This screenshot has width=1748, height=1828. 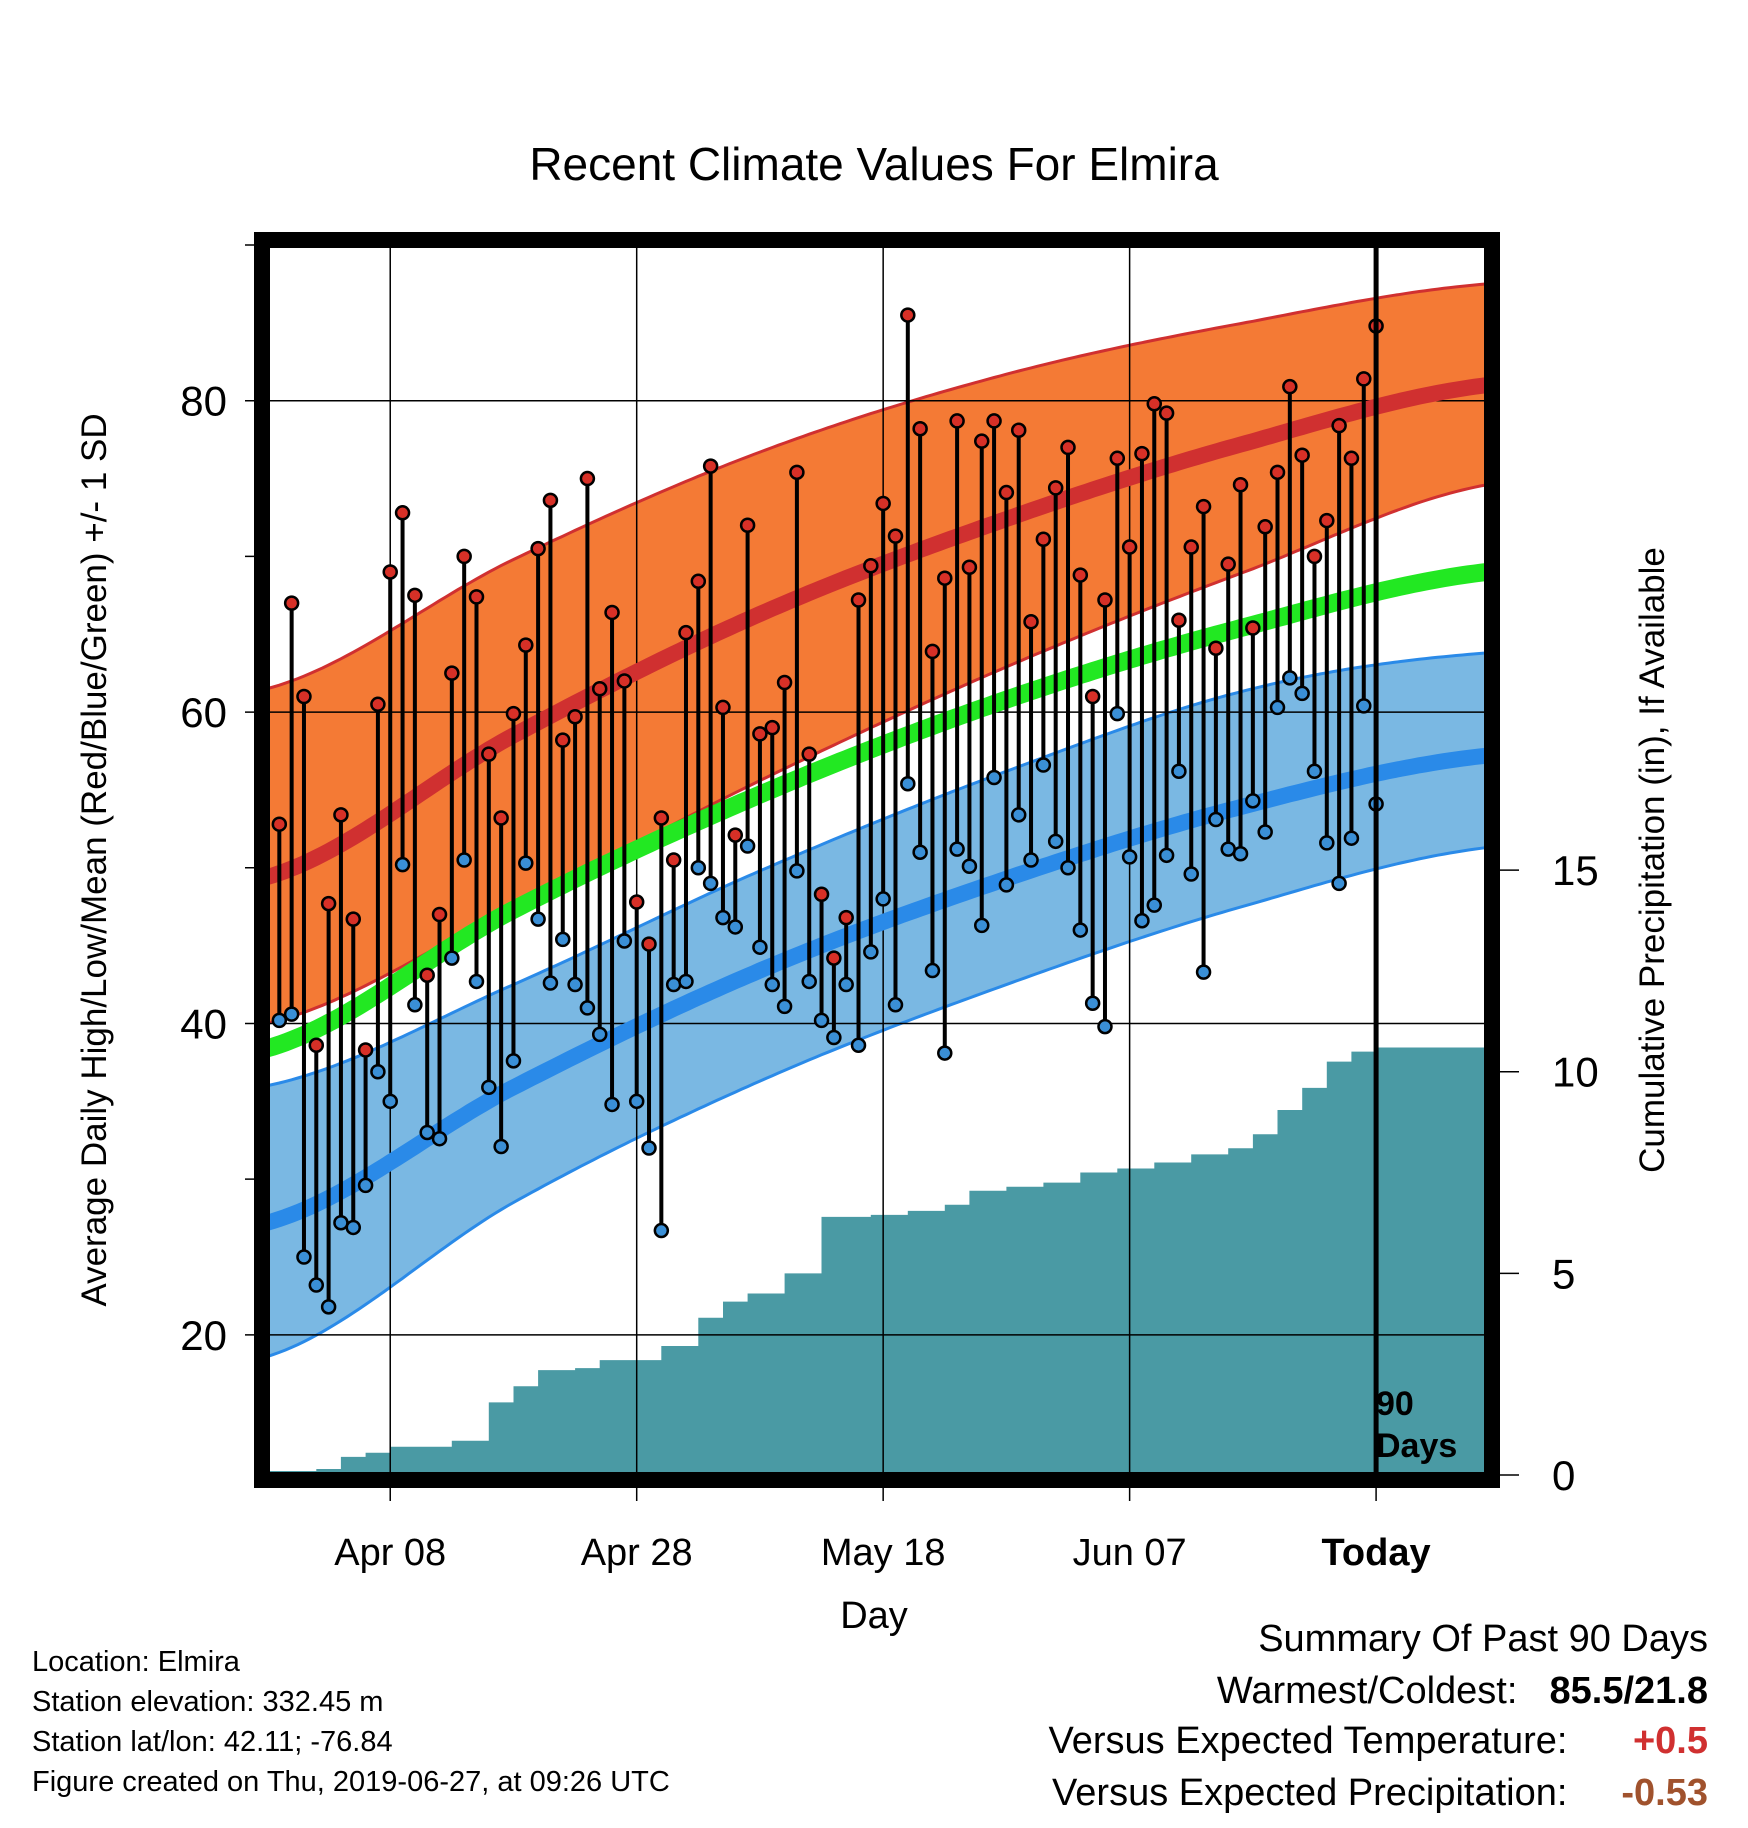 What do you see at coordinates (203, 712) in the screenshot?
I see `y-tick-label-left: 60` at bounding box center [203, 712].